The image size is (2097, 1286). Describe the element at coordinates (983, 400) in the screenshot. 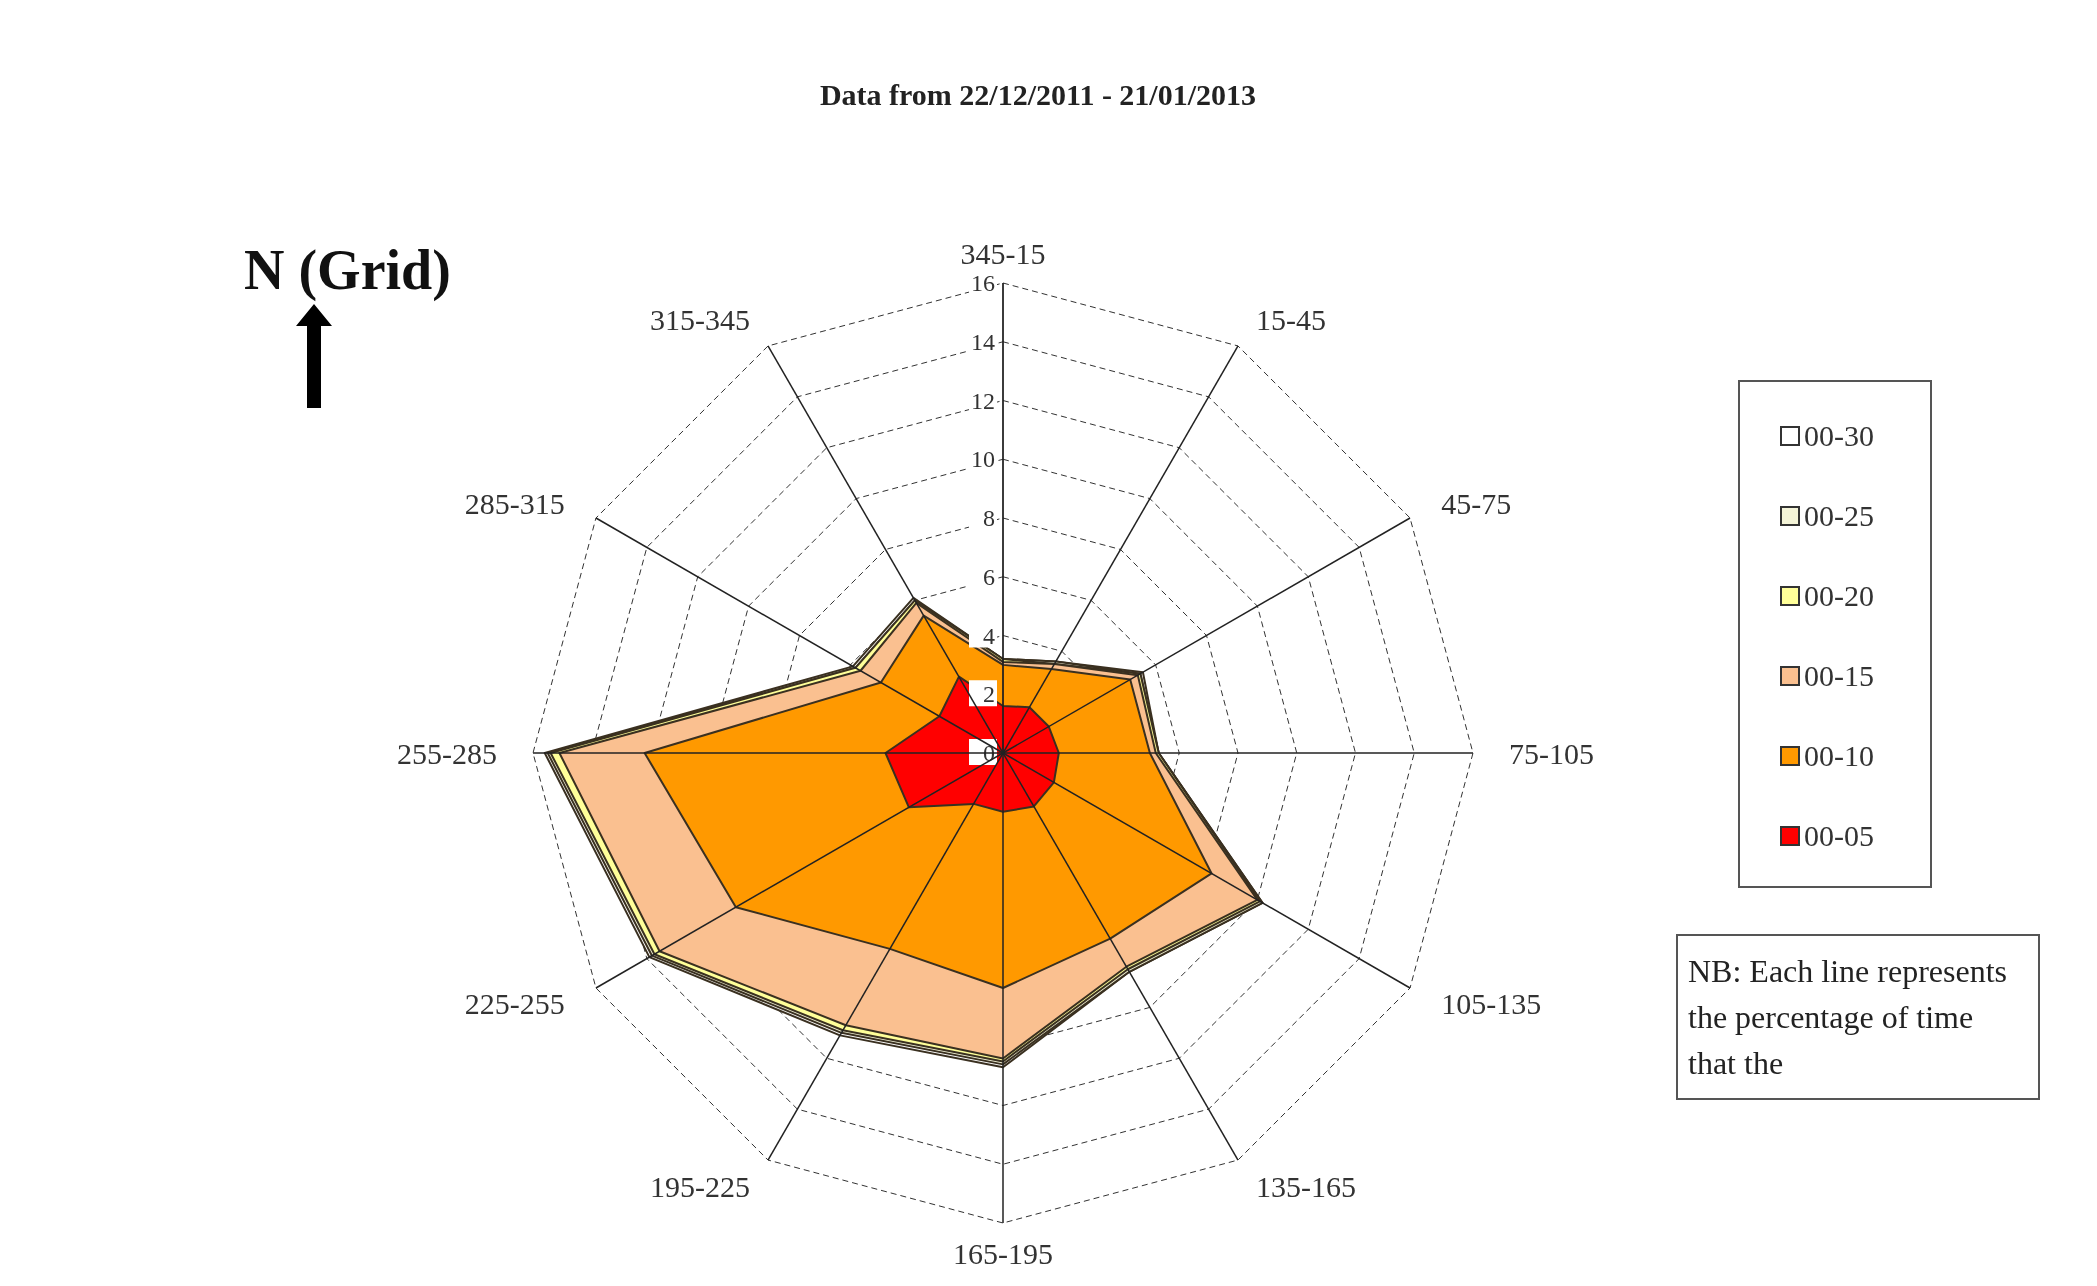

I see `y-tick-label: 12` at that location.